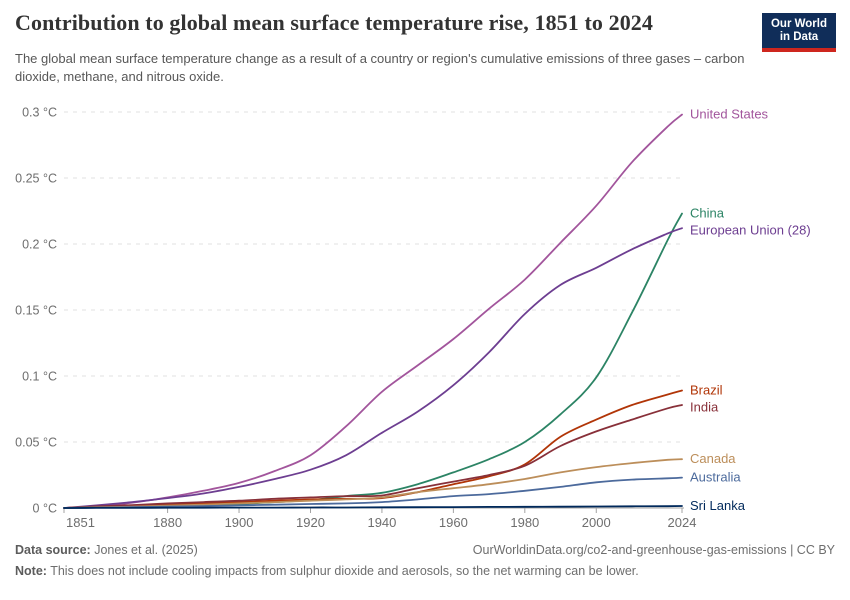 The image size is (850, 600). I want to click on x-axis-tick-label: 2000, so click(596, 522).